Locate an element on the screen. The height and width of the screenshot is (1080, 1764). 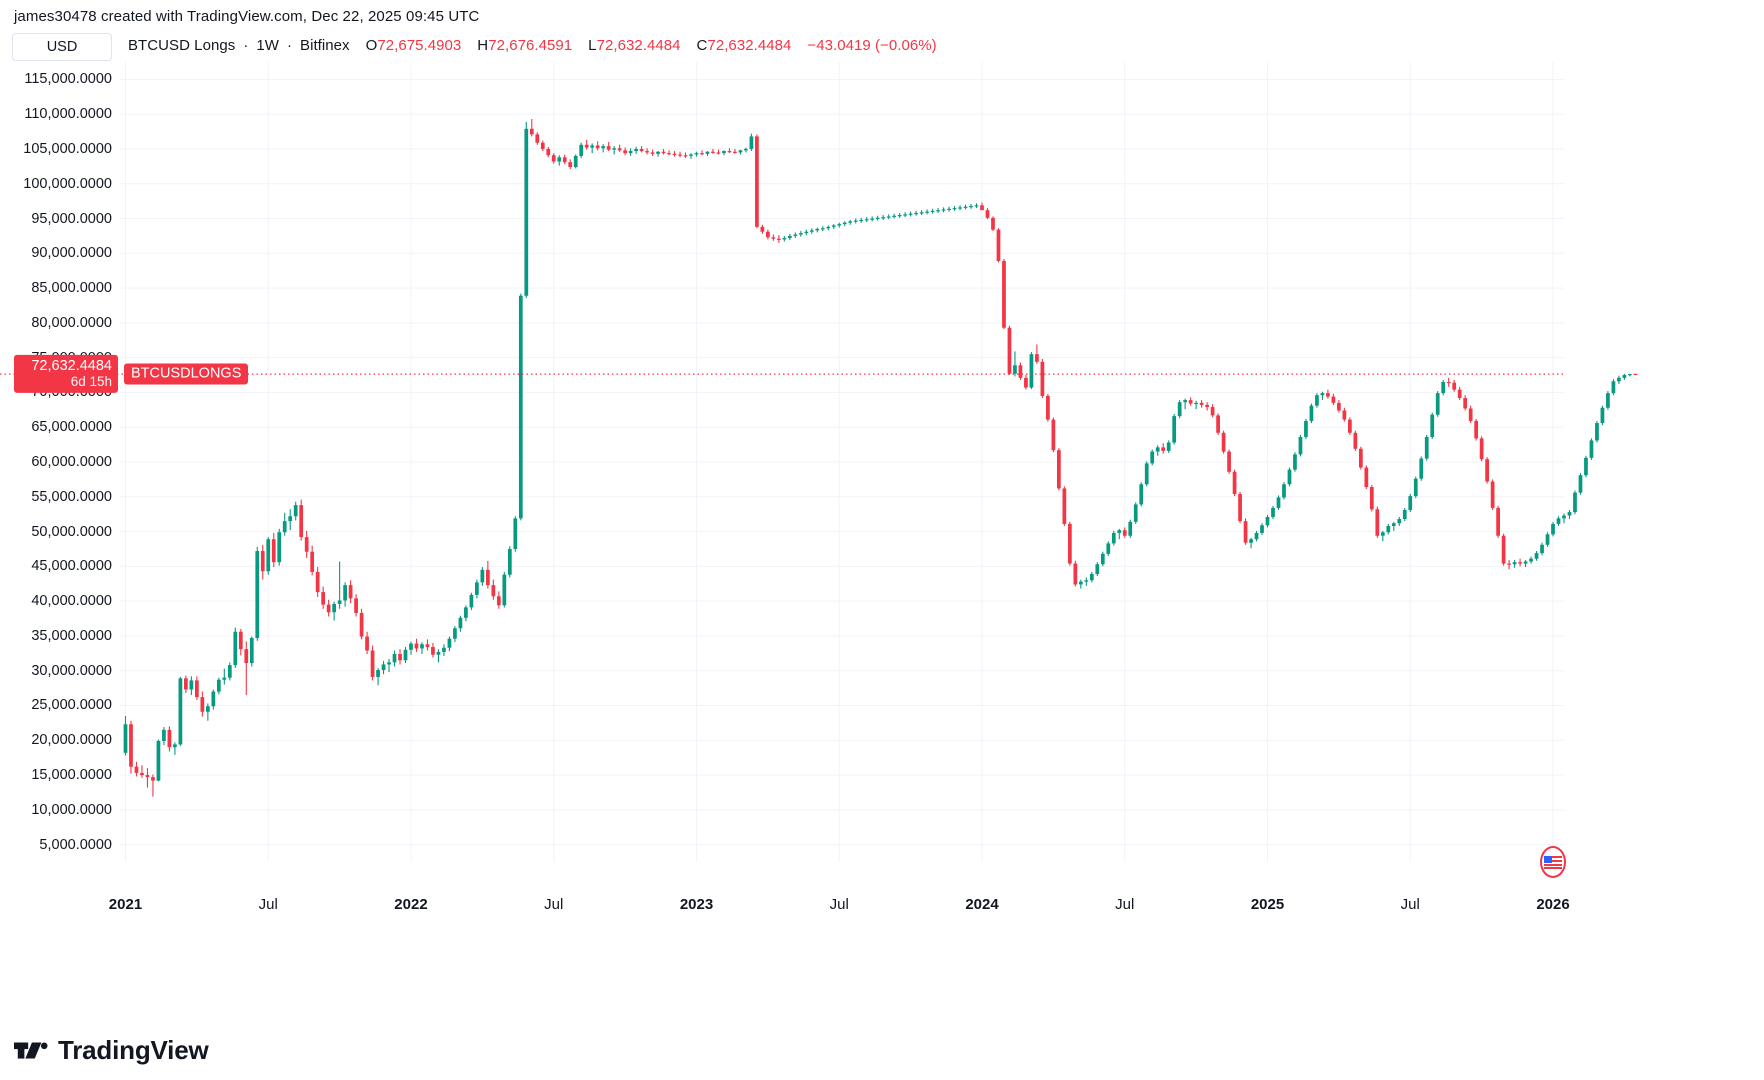
series-tag-label: BTCUSDLONGS is located at coordinates (186, 373).